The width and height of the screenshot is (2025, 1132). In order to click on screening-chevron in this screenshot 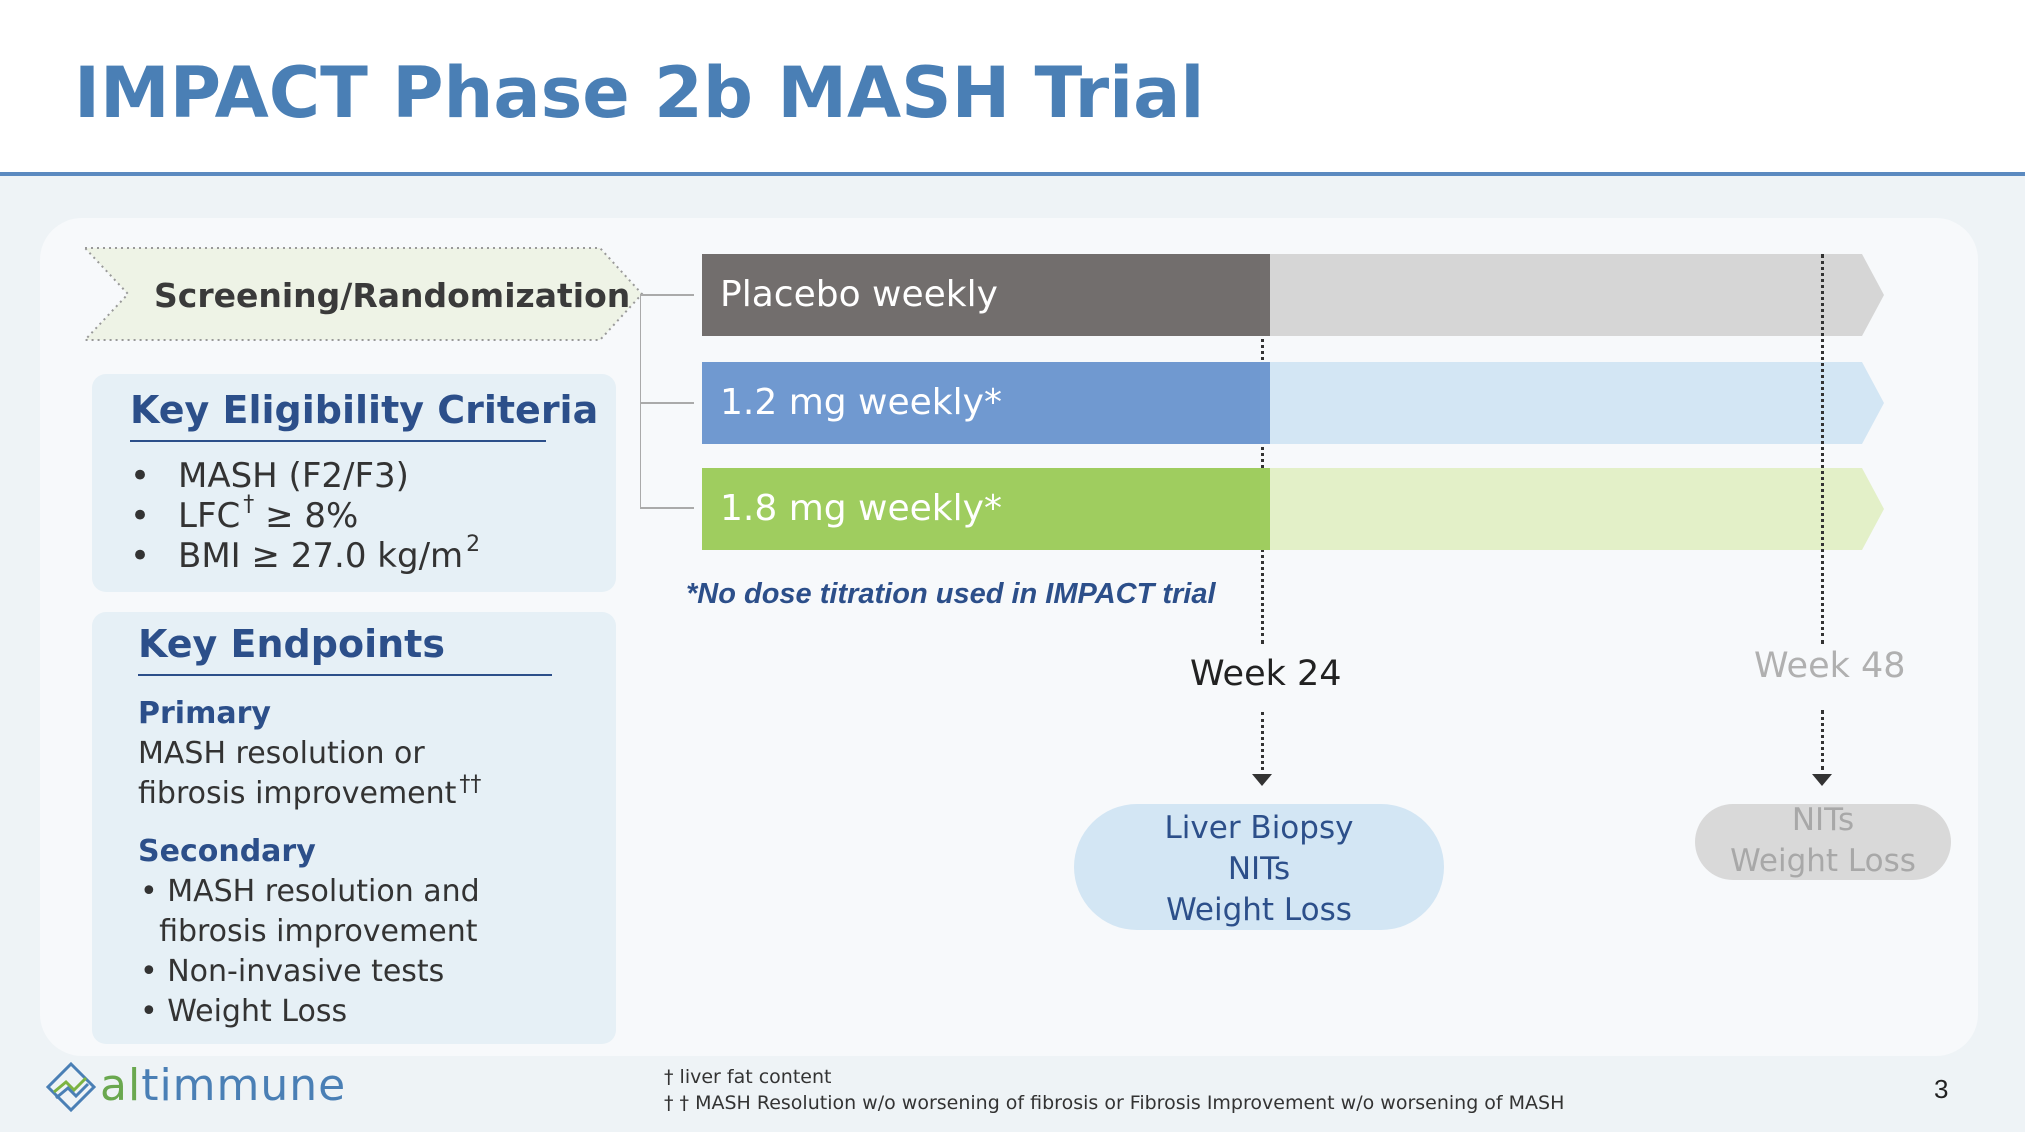, I will do `click(364, 294)`.